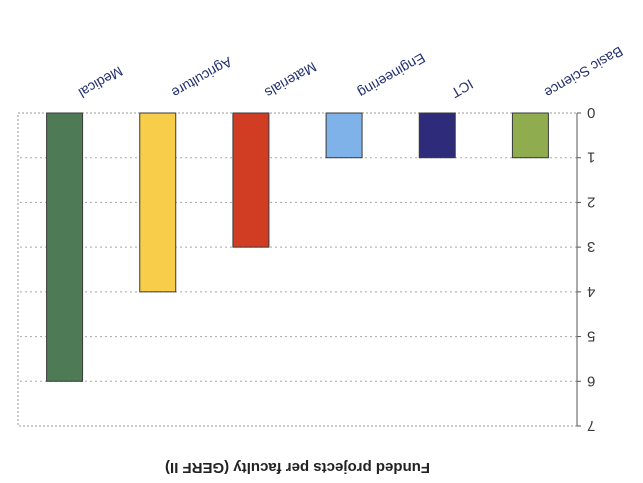 Image resolution: width=643 pixels, height=483 pixels. Describe the element at coordinates (586, 269) in the screenshot. I see `y-axis-ticks: 0 1 2 3 4 5 6 7` at that location.